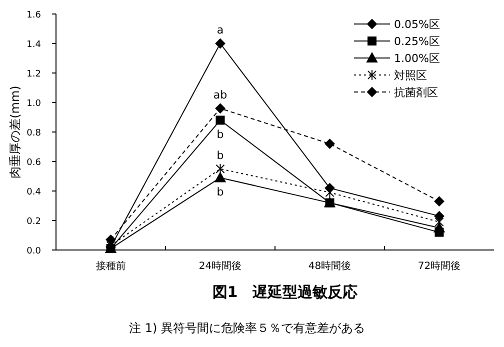 This screenshot has width=504, height=347. I want to click on y-tick-label: 1.2, so click(33, 75).